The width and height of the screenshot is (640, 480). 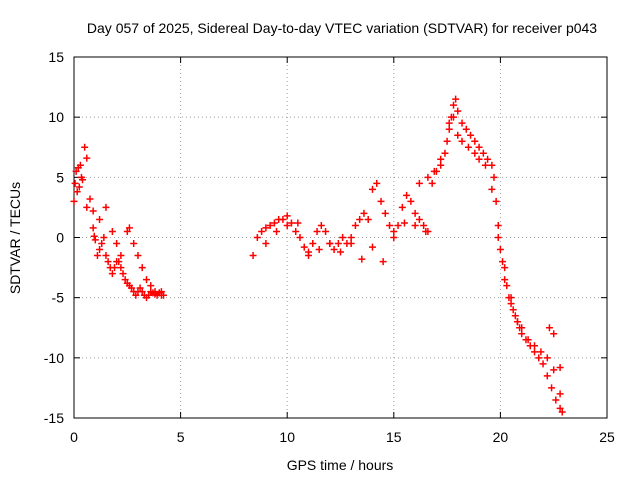 I want to click on x-tick-label: 10, so click(x=287, y=437).